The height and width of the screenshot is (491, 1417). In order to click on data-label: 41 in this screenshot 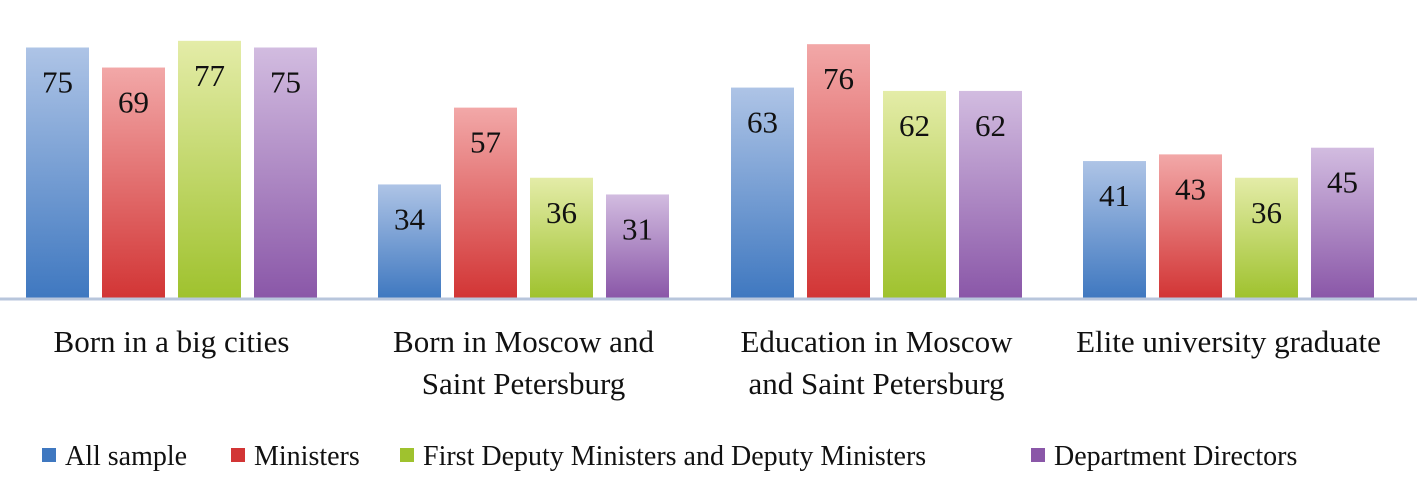, I will do `click(1114, 195)`.